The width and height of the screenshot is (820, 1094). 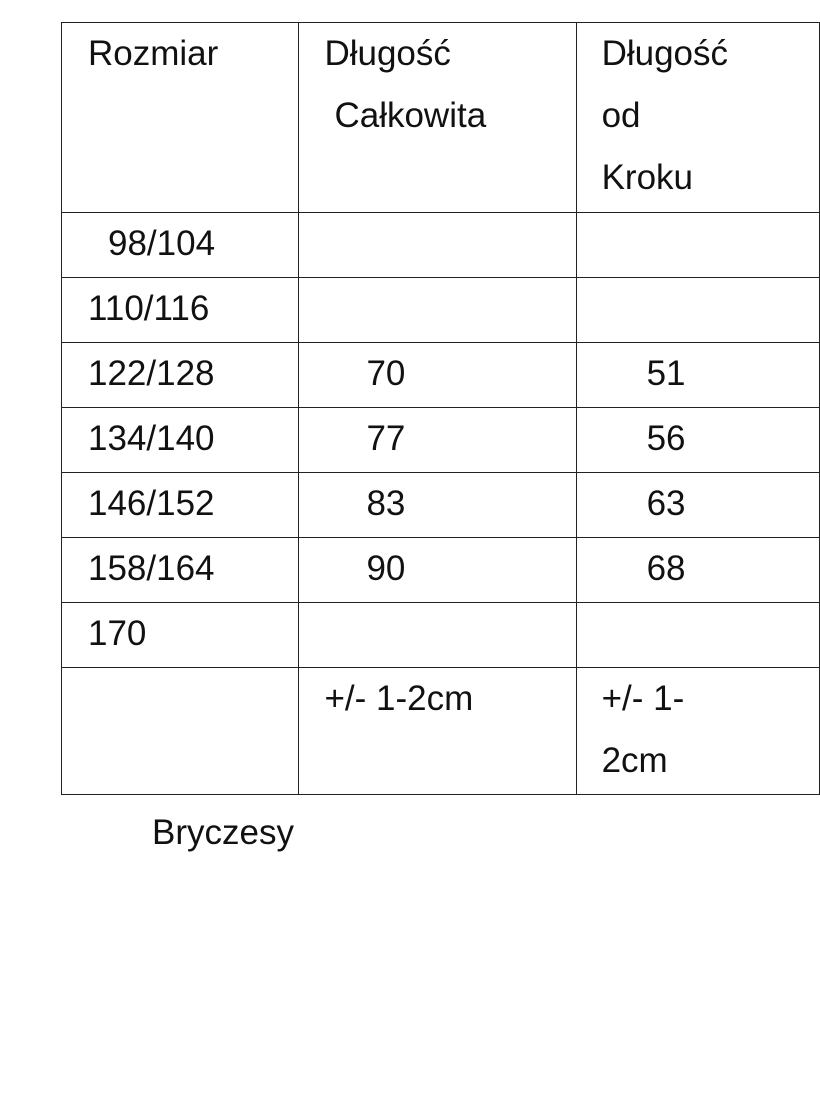 What do you see at coordinates (697, 117) in the screenshot?
I see `header-inseam-length: Długość od Kroku` at bounding box center [697, 117].